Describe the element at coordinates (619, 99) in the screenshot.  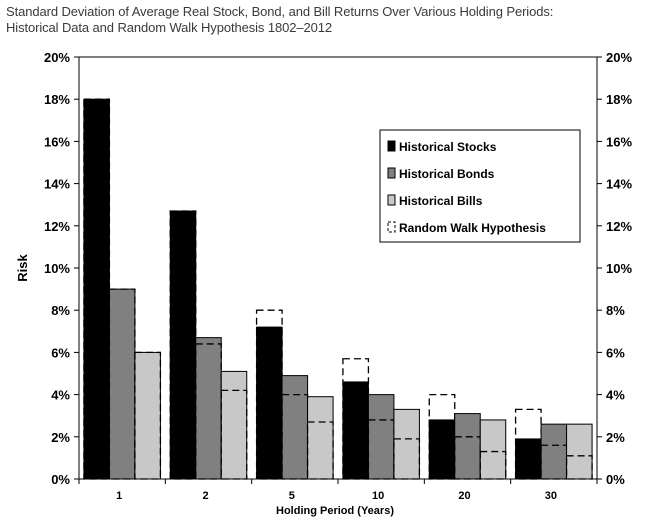
I see `y-tick-label-right: 18%` at that location.